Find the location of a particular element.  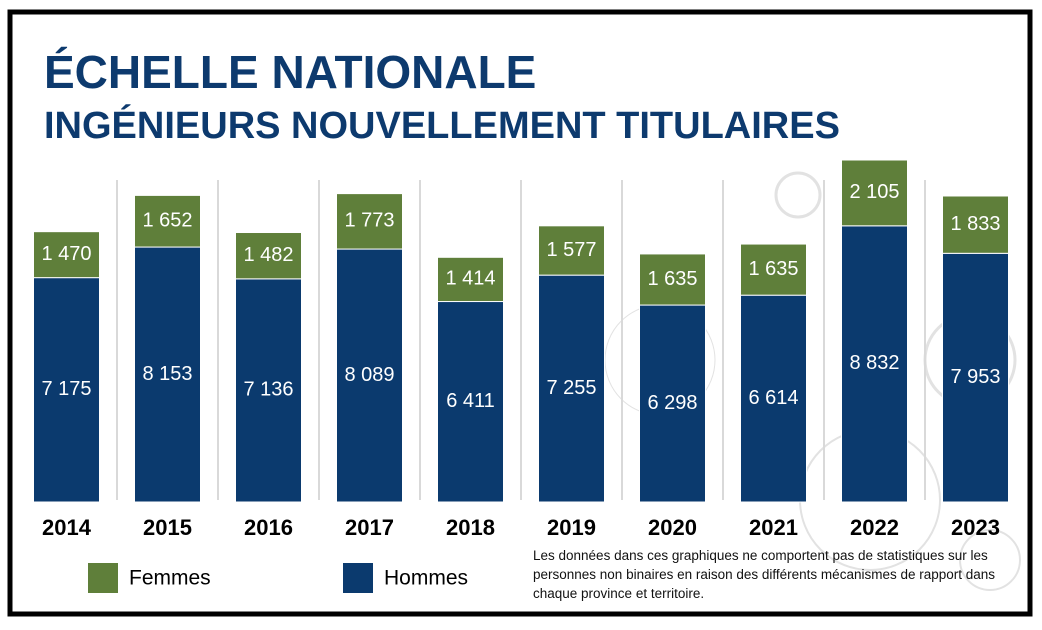

chart-title: ÉCHELLE NATIONALE is located at coordinates (290, 72).